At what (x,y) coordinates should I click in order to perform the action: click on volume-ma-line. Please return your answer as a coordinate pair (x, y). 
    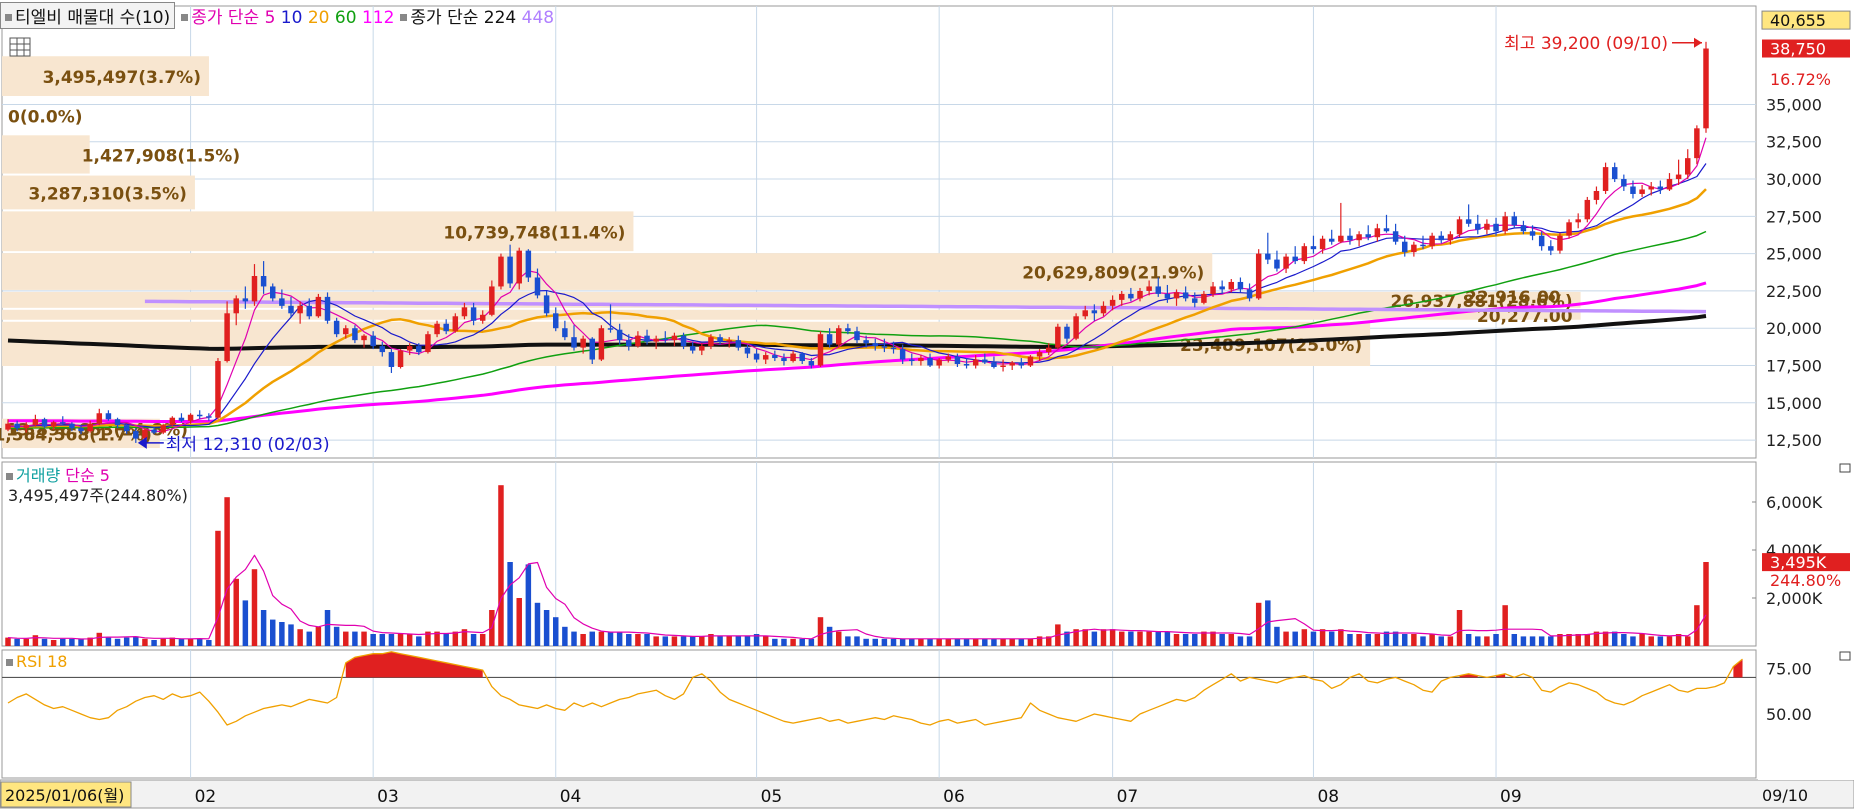
    Looking at the image, I should click on (857, 597).